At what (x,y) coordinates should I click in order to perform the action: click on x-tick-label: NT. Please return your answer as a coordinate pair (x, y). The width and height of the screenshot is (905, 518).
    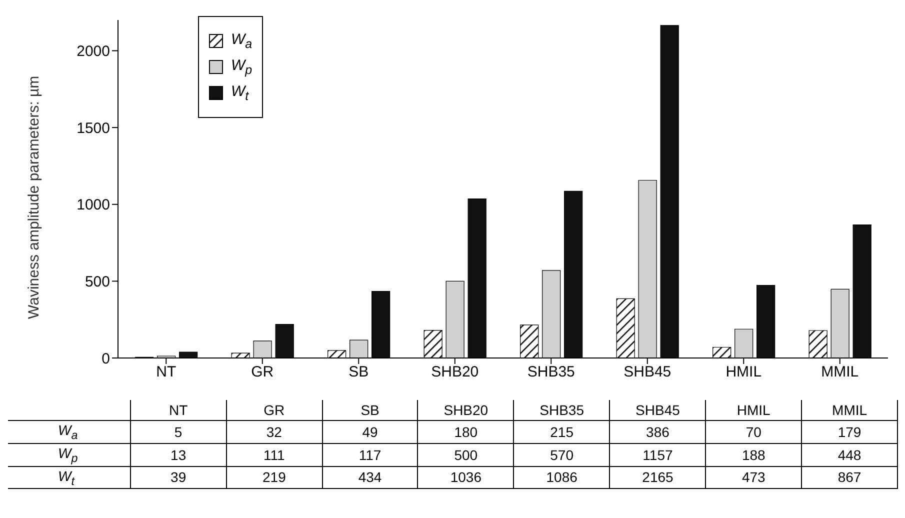
    Looking at the image, I should click on (166, 372).